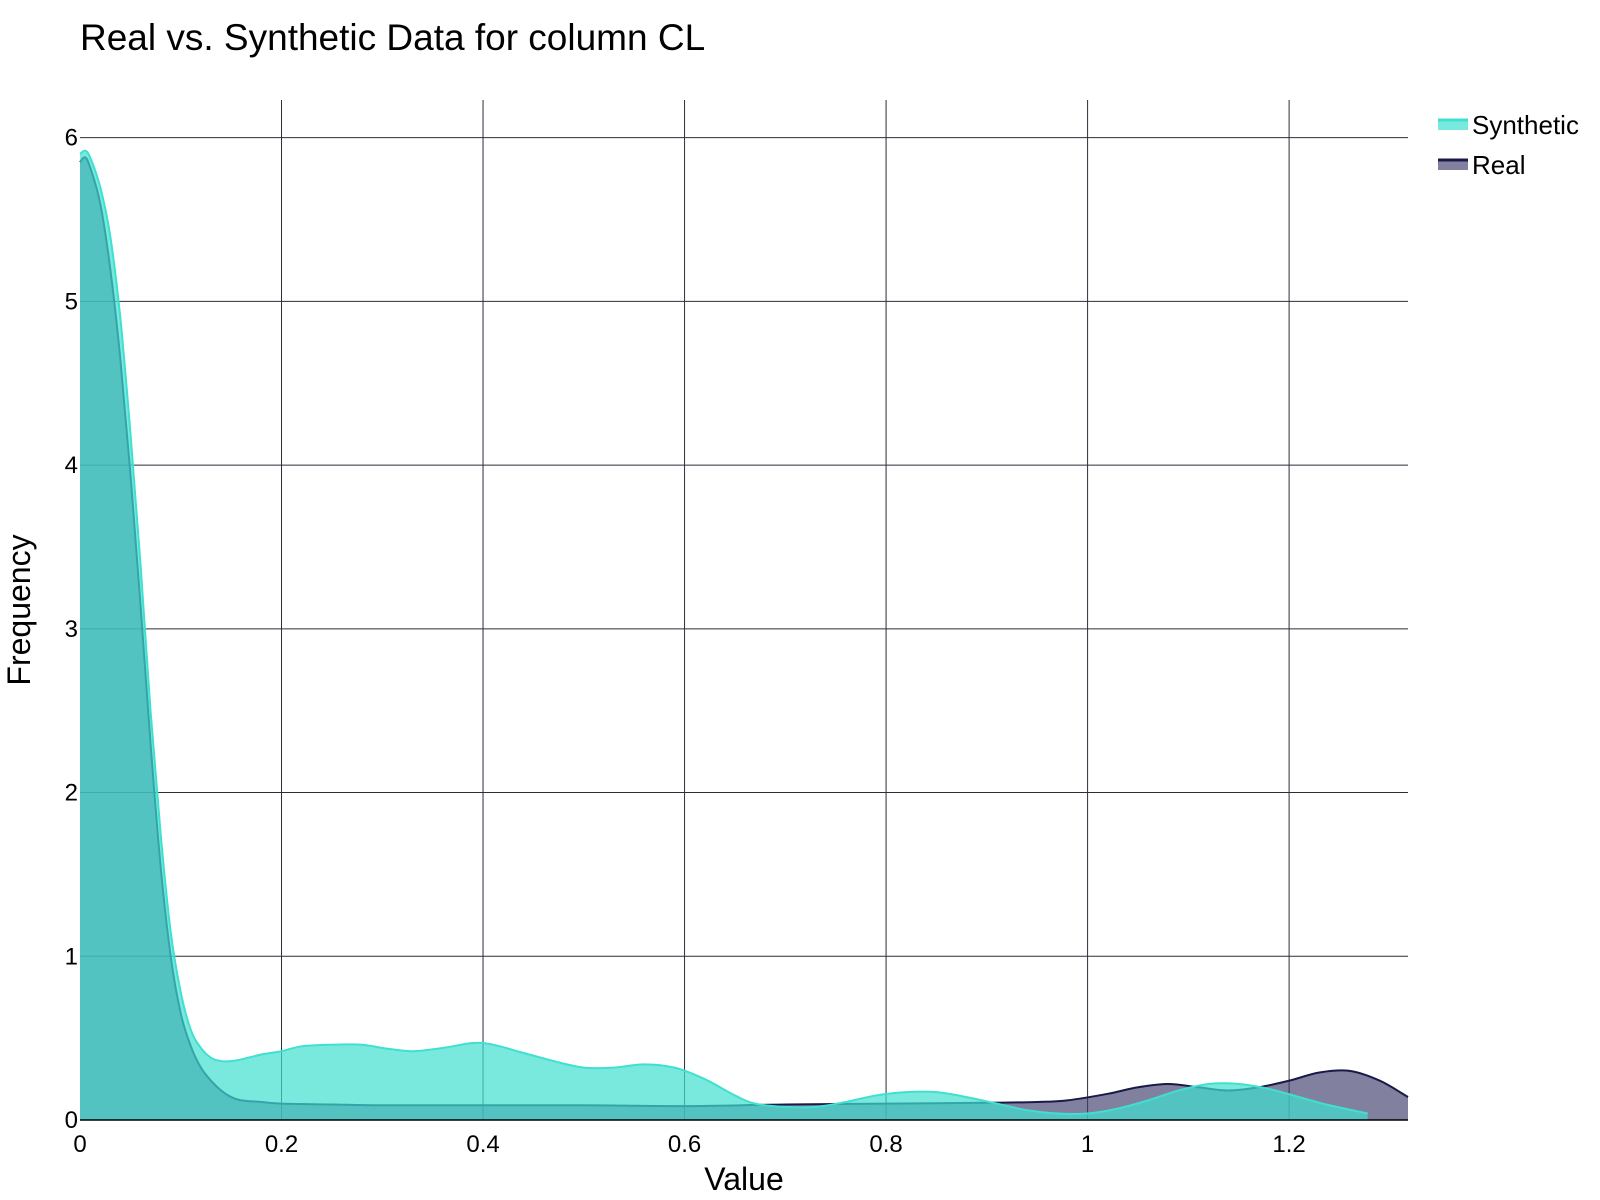  Describe the element at coordinates (71, 629) in the screenshot. I see `y-tick-label: 3` at that location.